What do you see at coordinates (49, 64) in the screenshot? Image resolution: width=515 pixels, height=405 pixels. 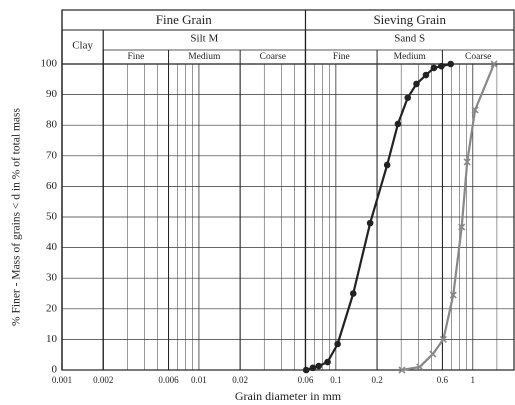 I see `y-tick-label: 100` at bounding box center [49, 64].